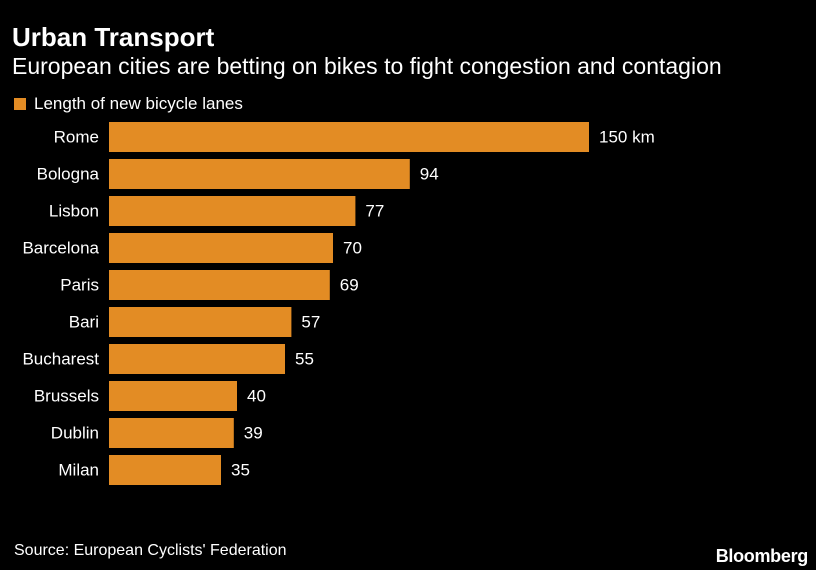  Describe the element at coordinates (200, 322) in the screenshot. I see `bar-bari` at that location.